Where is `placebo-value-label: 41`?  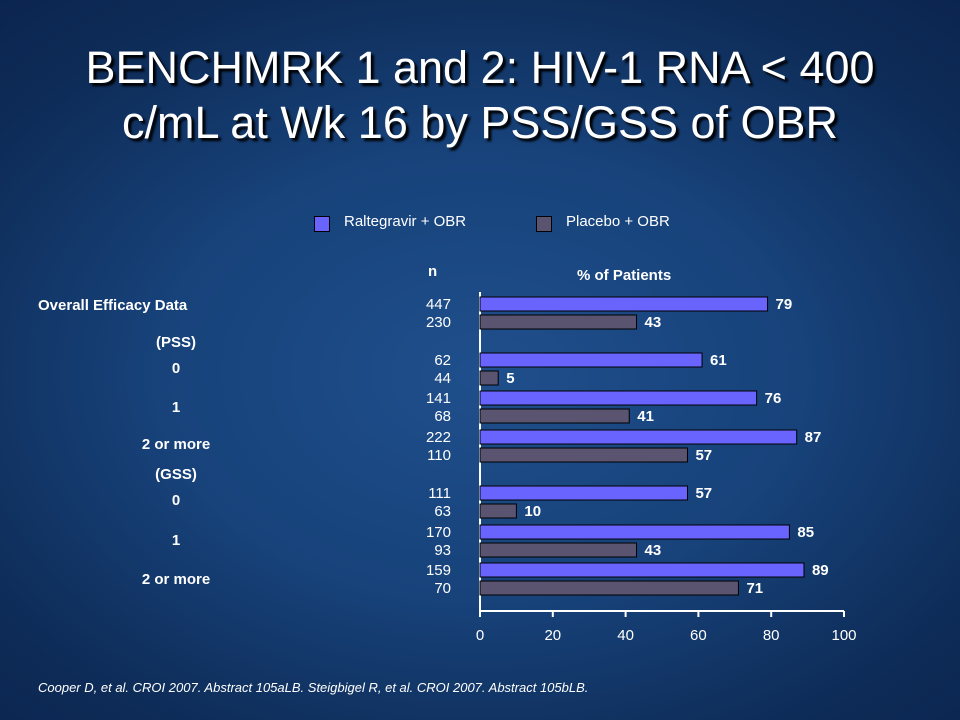
placebo-value-label: 41 is located at coordinates (645, 416).